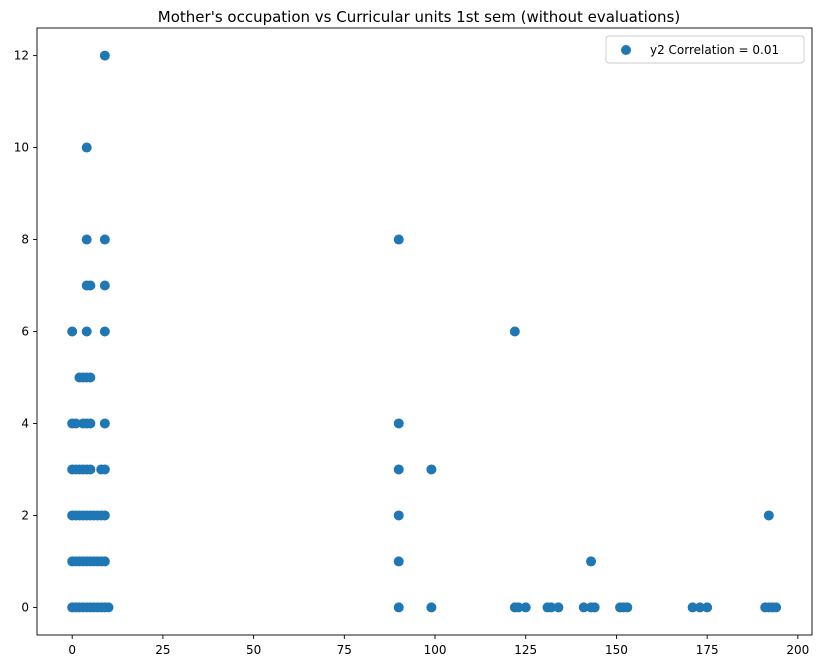 The width and height of the screenshot is (822, 668). I want to click on x-tick-label: 100, so click(435, 650).